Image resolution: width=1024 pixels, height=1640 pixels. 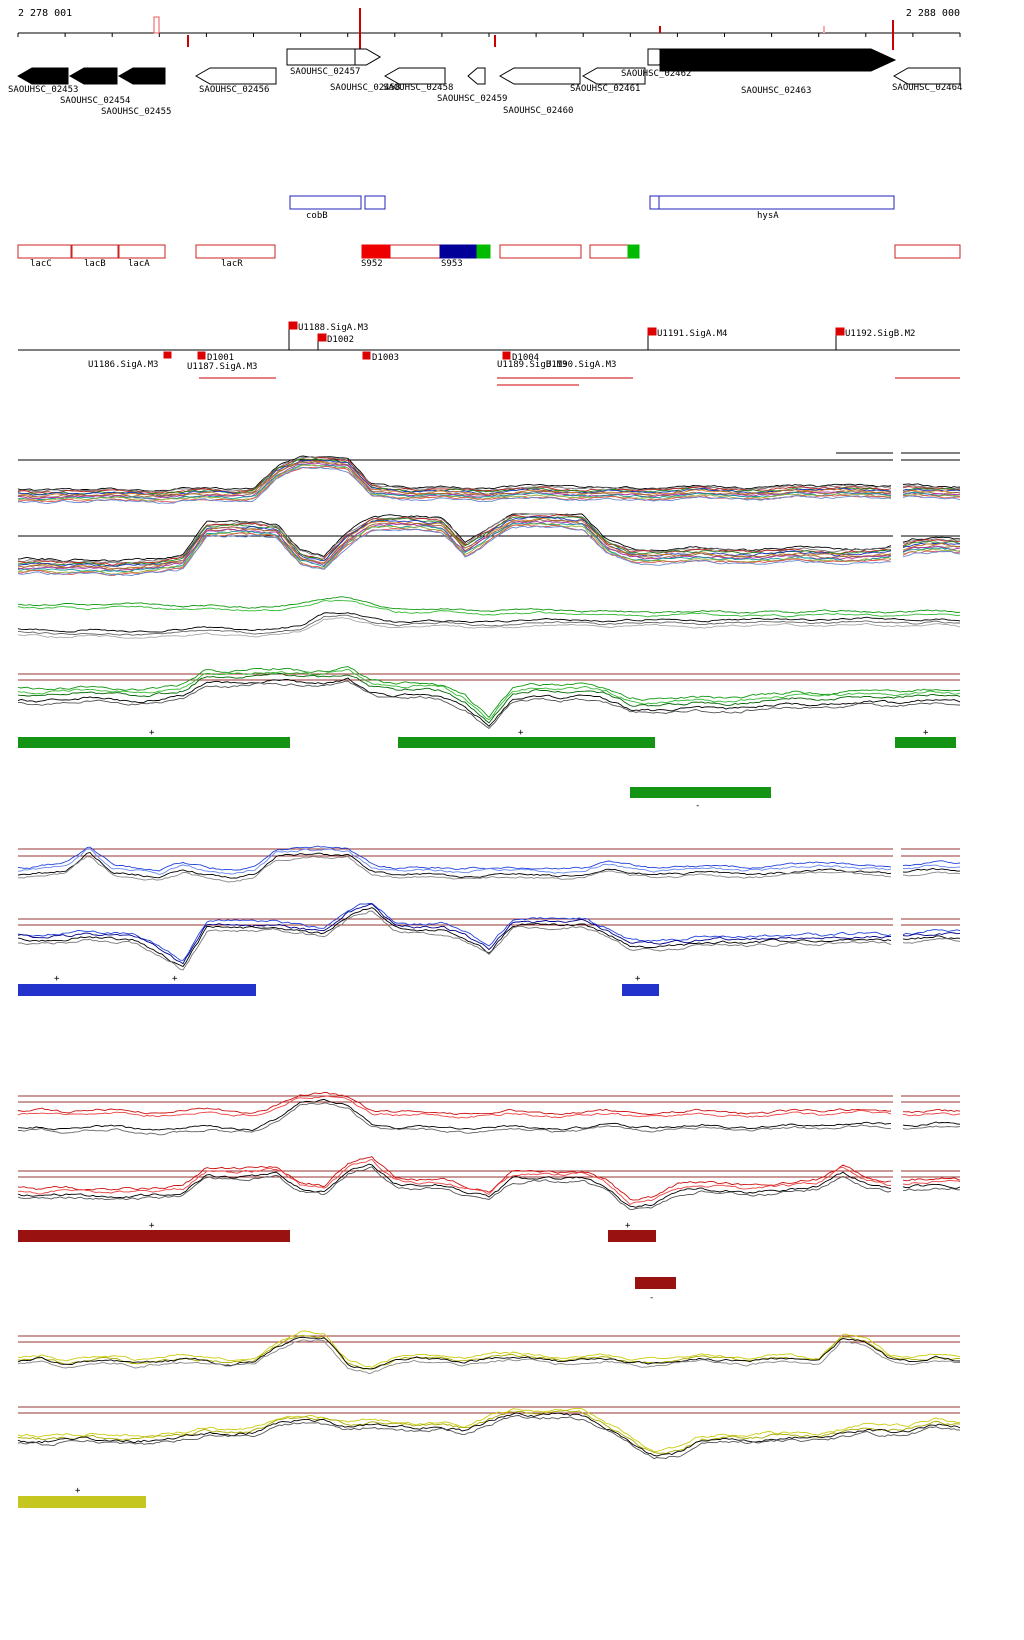 What do you see at coordinates (532, 365) in the screenshot?
I see `tss-label: U1189.SigB.M3` at bounding box center [532, 365].